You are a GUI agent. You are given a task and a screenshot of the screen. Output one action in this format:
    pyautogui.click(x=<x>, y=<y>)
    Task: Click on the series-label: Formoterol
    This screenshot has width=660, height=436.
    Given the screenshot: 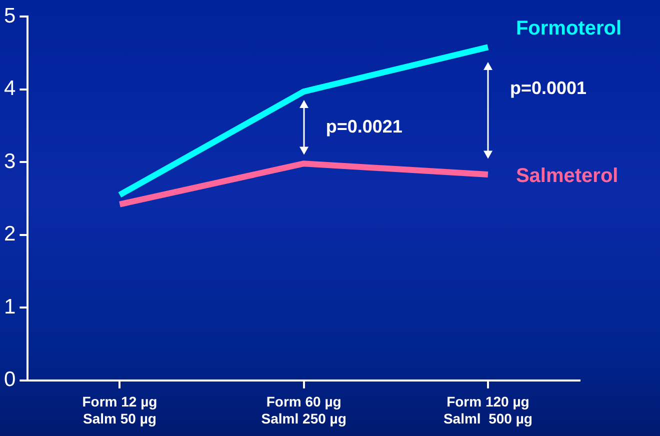 What is the action you would take?
    pyautogui.click(x=569, y=29)
    